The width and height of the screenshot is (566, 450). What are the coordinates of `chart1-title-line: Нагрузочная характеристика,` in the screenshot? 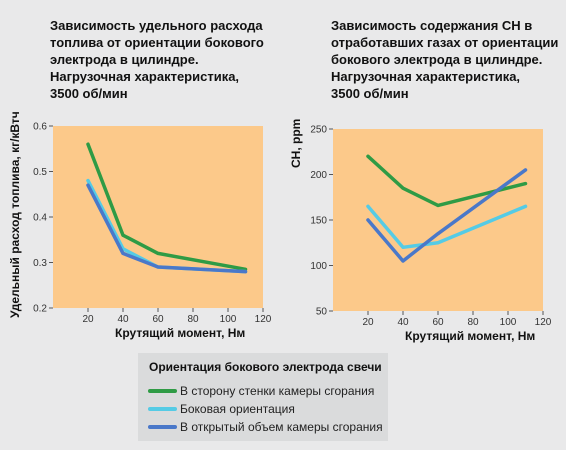 It's located at (144, 76).